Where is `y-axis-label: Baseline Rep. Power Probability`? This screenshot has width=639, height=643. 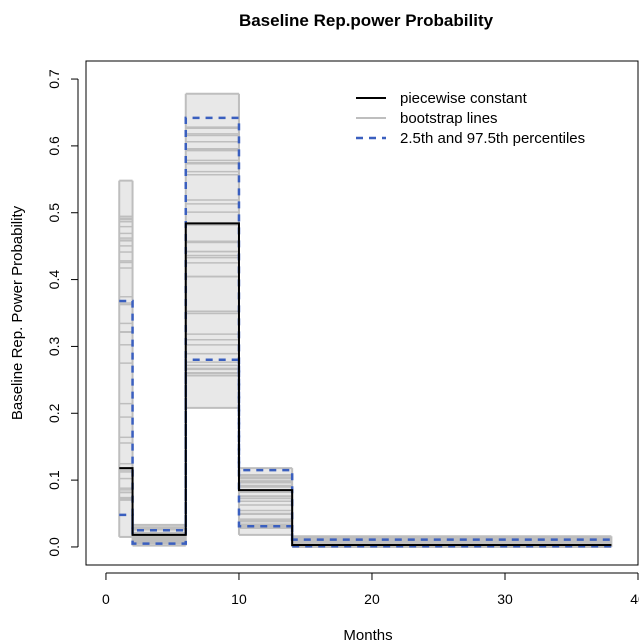 y-axis-label: Baseline Rep. Power Probability is located at coordinates (17, 312).